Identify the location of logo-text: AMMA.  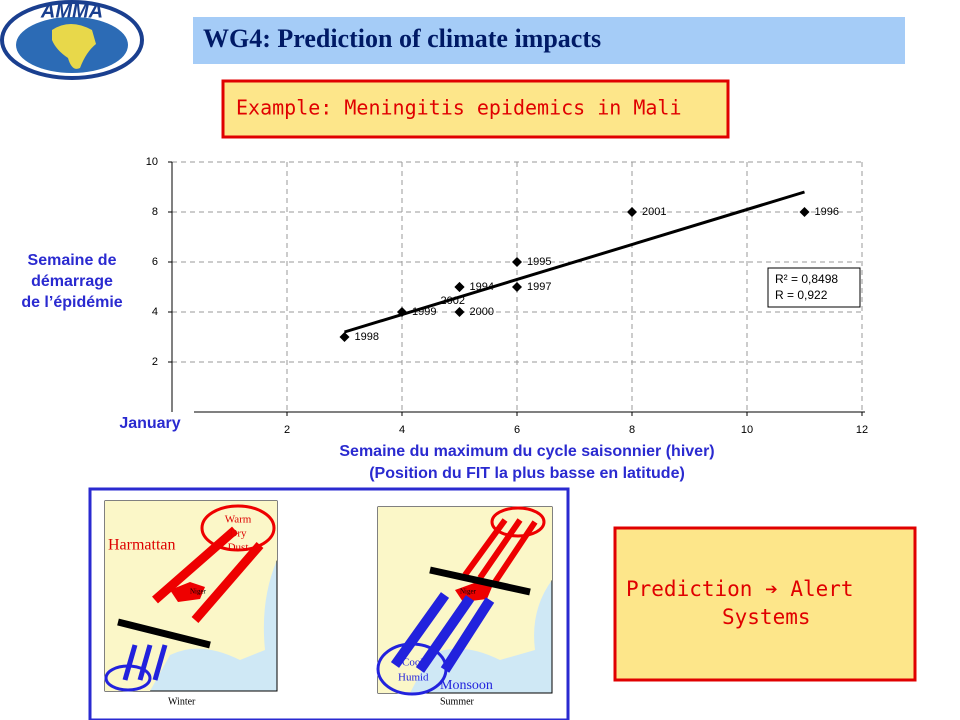
(71, 11).